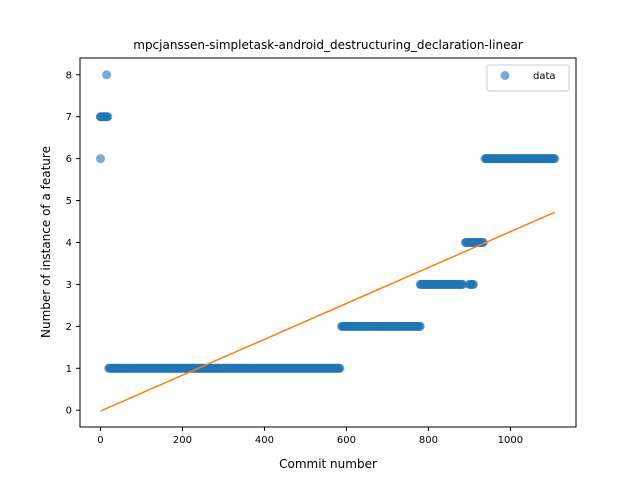 This screenshot has height=480, width=640. What do you see at coordinates (100, 440) in the screenshot?
I see `x-tick-label: 0` at bounding box center [100, 440].